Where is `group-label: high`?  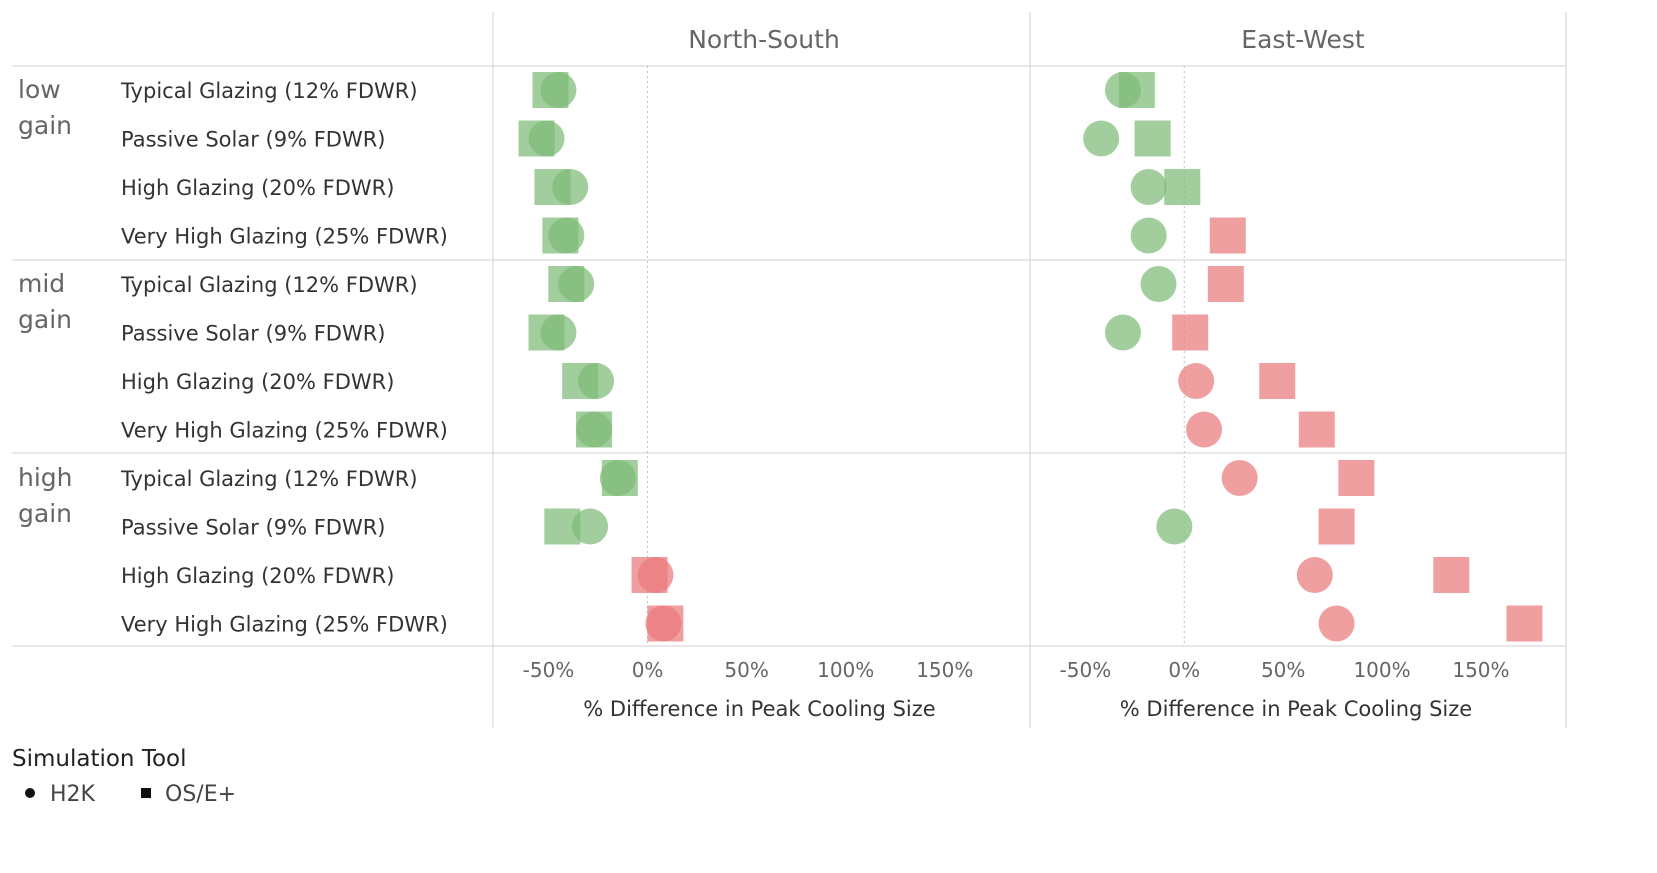
group-label: high is located at coordinates (45, 477).